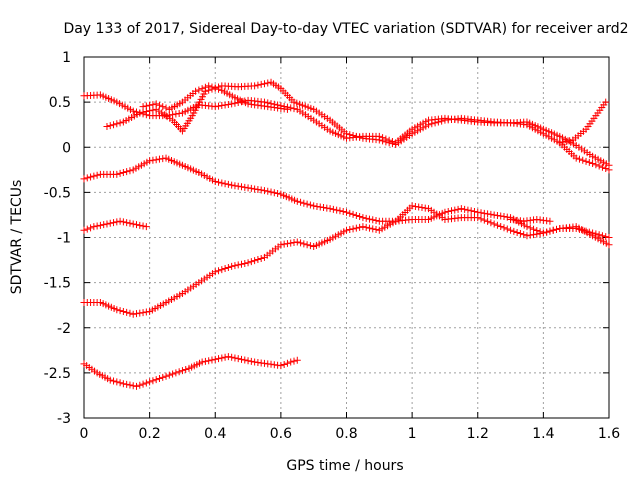 The width and height of the screenshot is (640, 480). Describe the element at coordinates (149, 434) in the screenshot. I see `x-tick-label: 0.2` at that location.